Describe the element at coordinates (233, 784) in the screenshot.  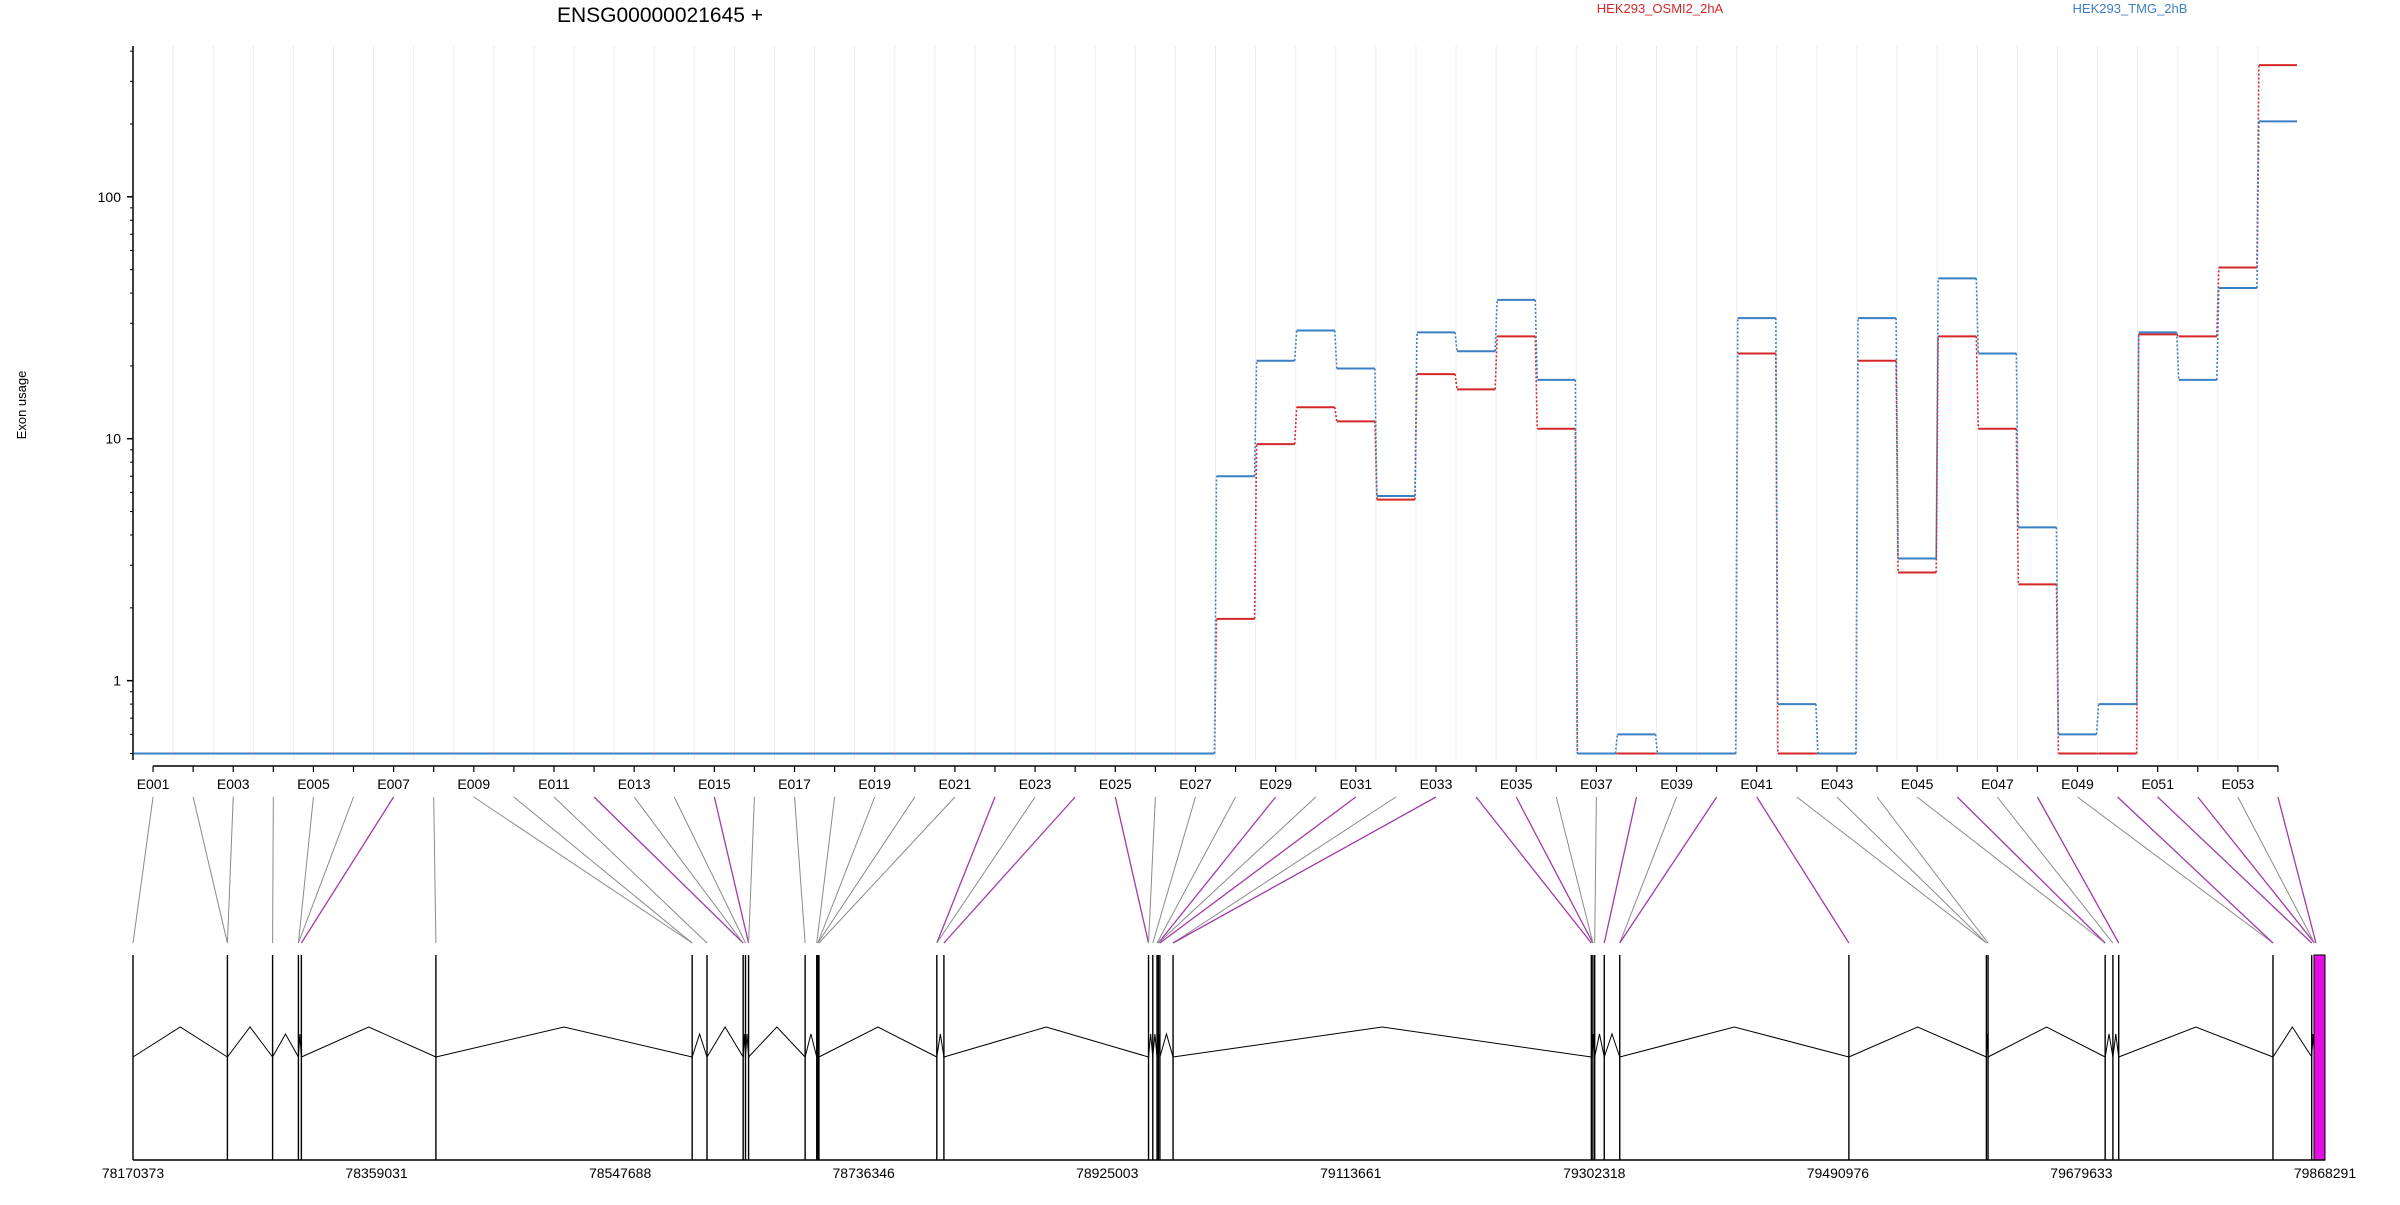
I see `x-tick-label: E003` at that location.